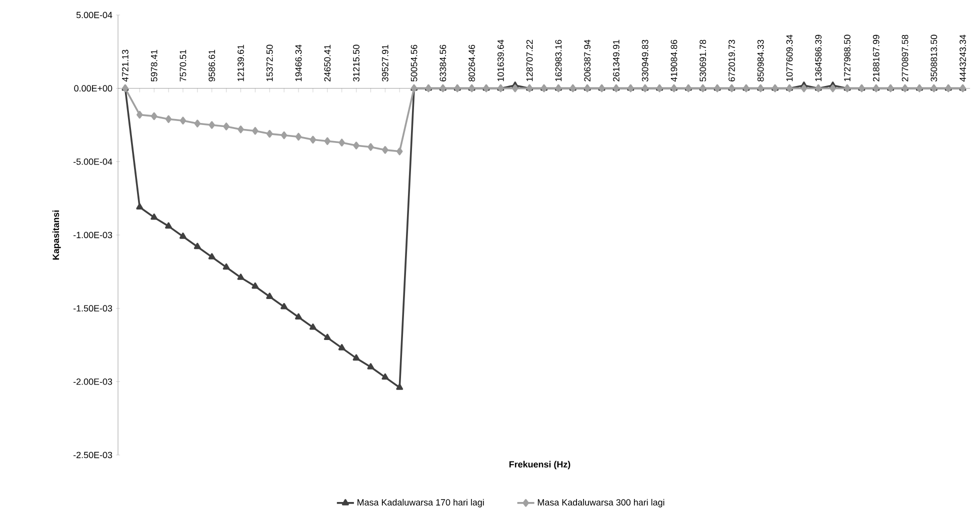  Describe the element at coordinates (760, 61) in the screenshot. I see `x-tick-label: 850984.33` at that location.